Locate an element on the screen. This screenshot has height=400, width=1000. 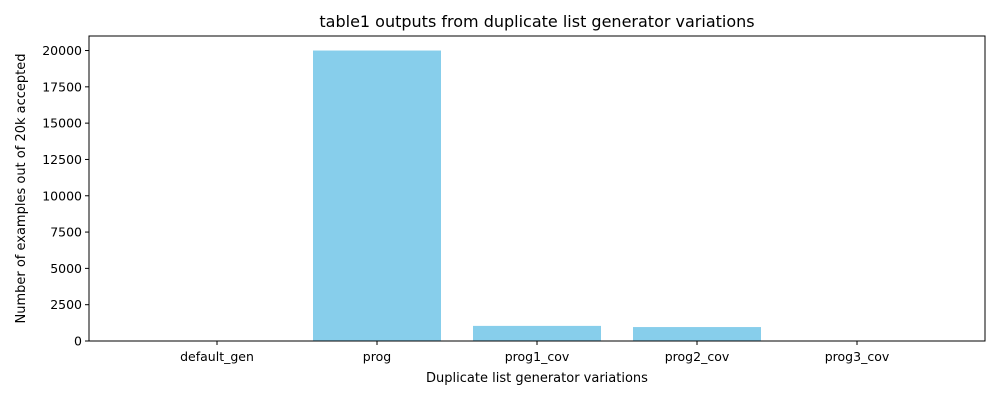
x-tick-label: prog1_cov is located at coordinates (537, 356).